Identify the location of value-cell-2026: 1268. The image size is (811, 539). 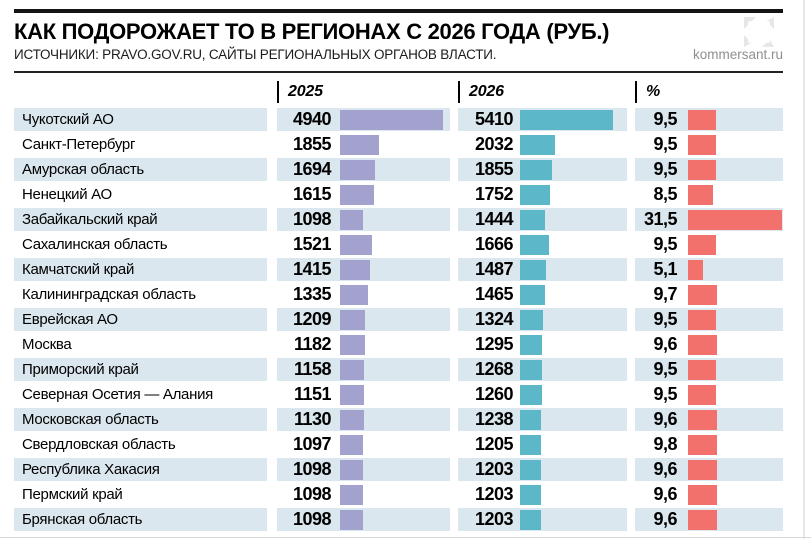
(542, 369).